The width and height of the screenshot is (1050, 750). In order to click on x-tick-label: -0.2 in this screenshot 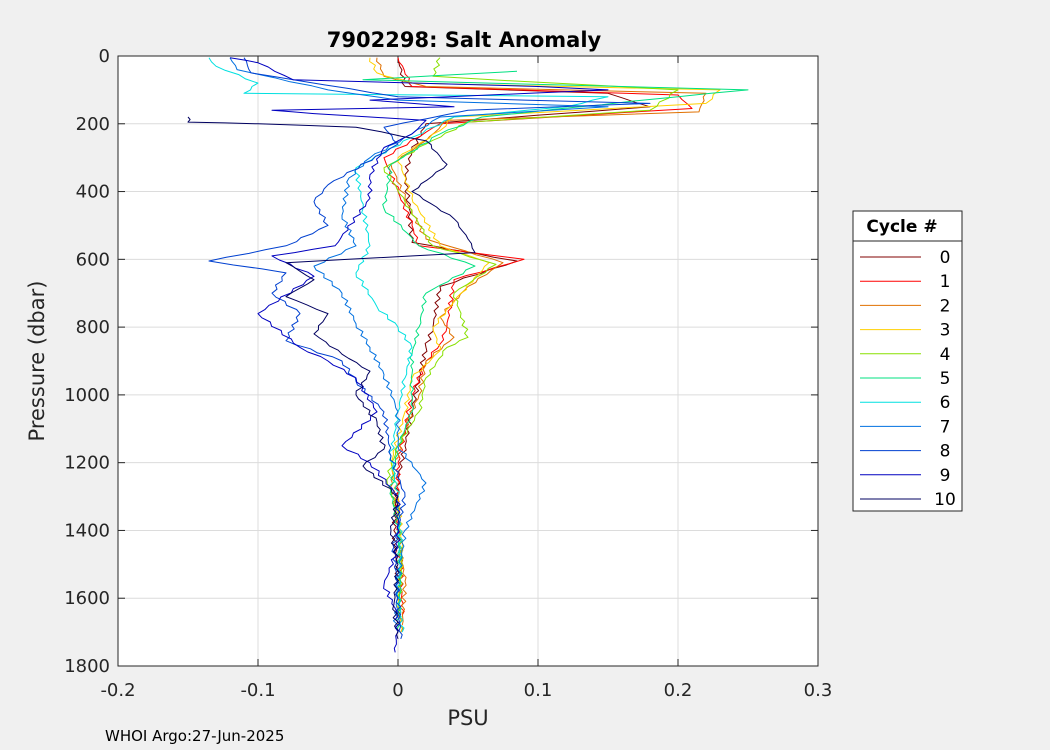, I will do `click(117, 690)`.